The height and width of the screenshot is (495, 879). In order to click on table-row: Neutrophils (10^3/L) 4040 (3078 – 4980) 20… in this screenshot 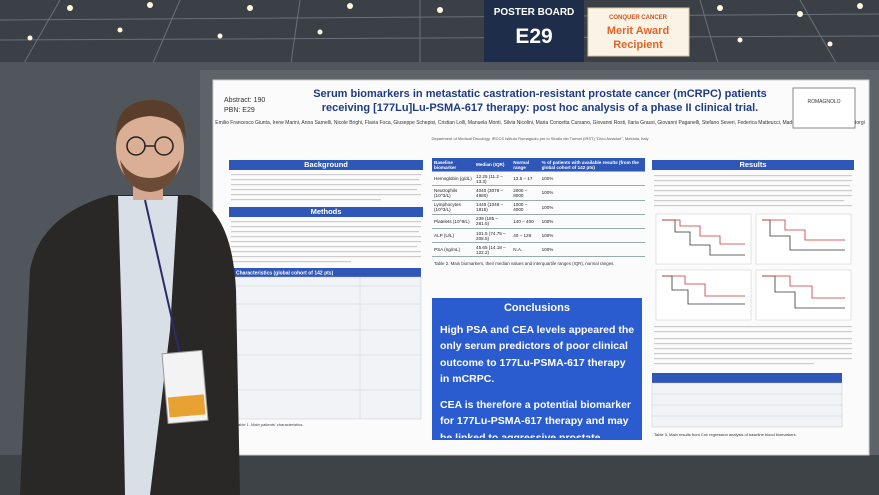, I will do `click(538, 193)`.